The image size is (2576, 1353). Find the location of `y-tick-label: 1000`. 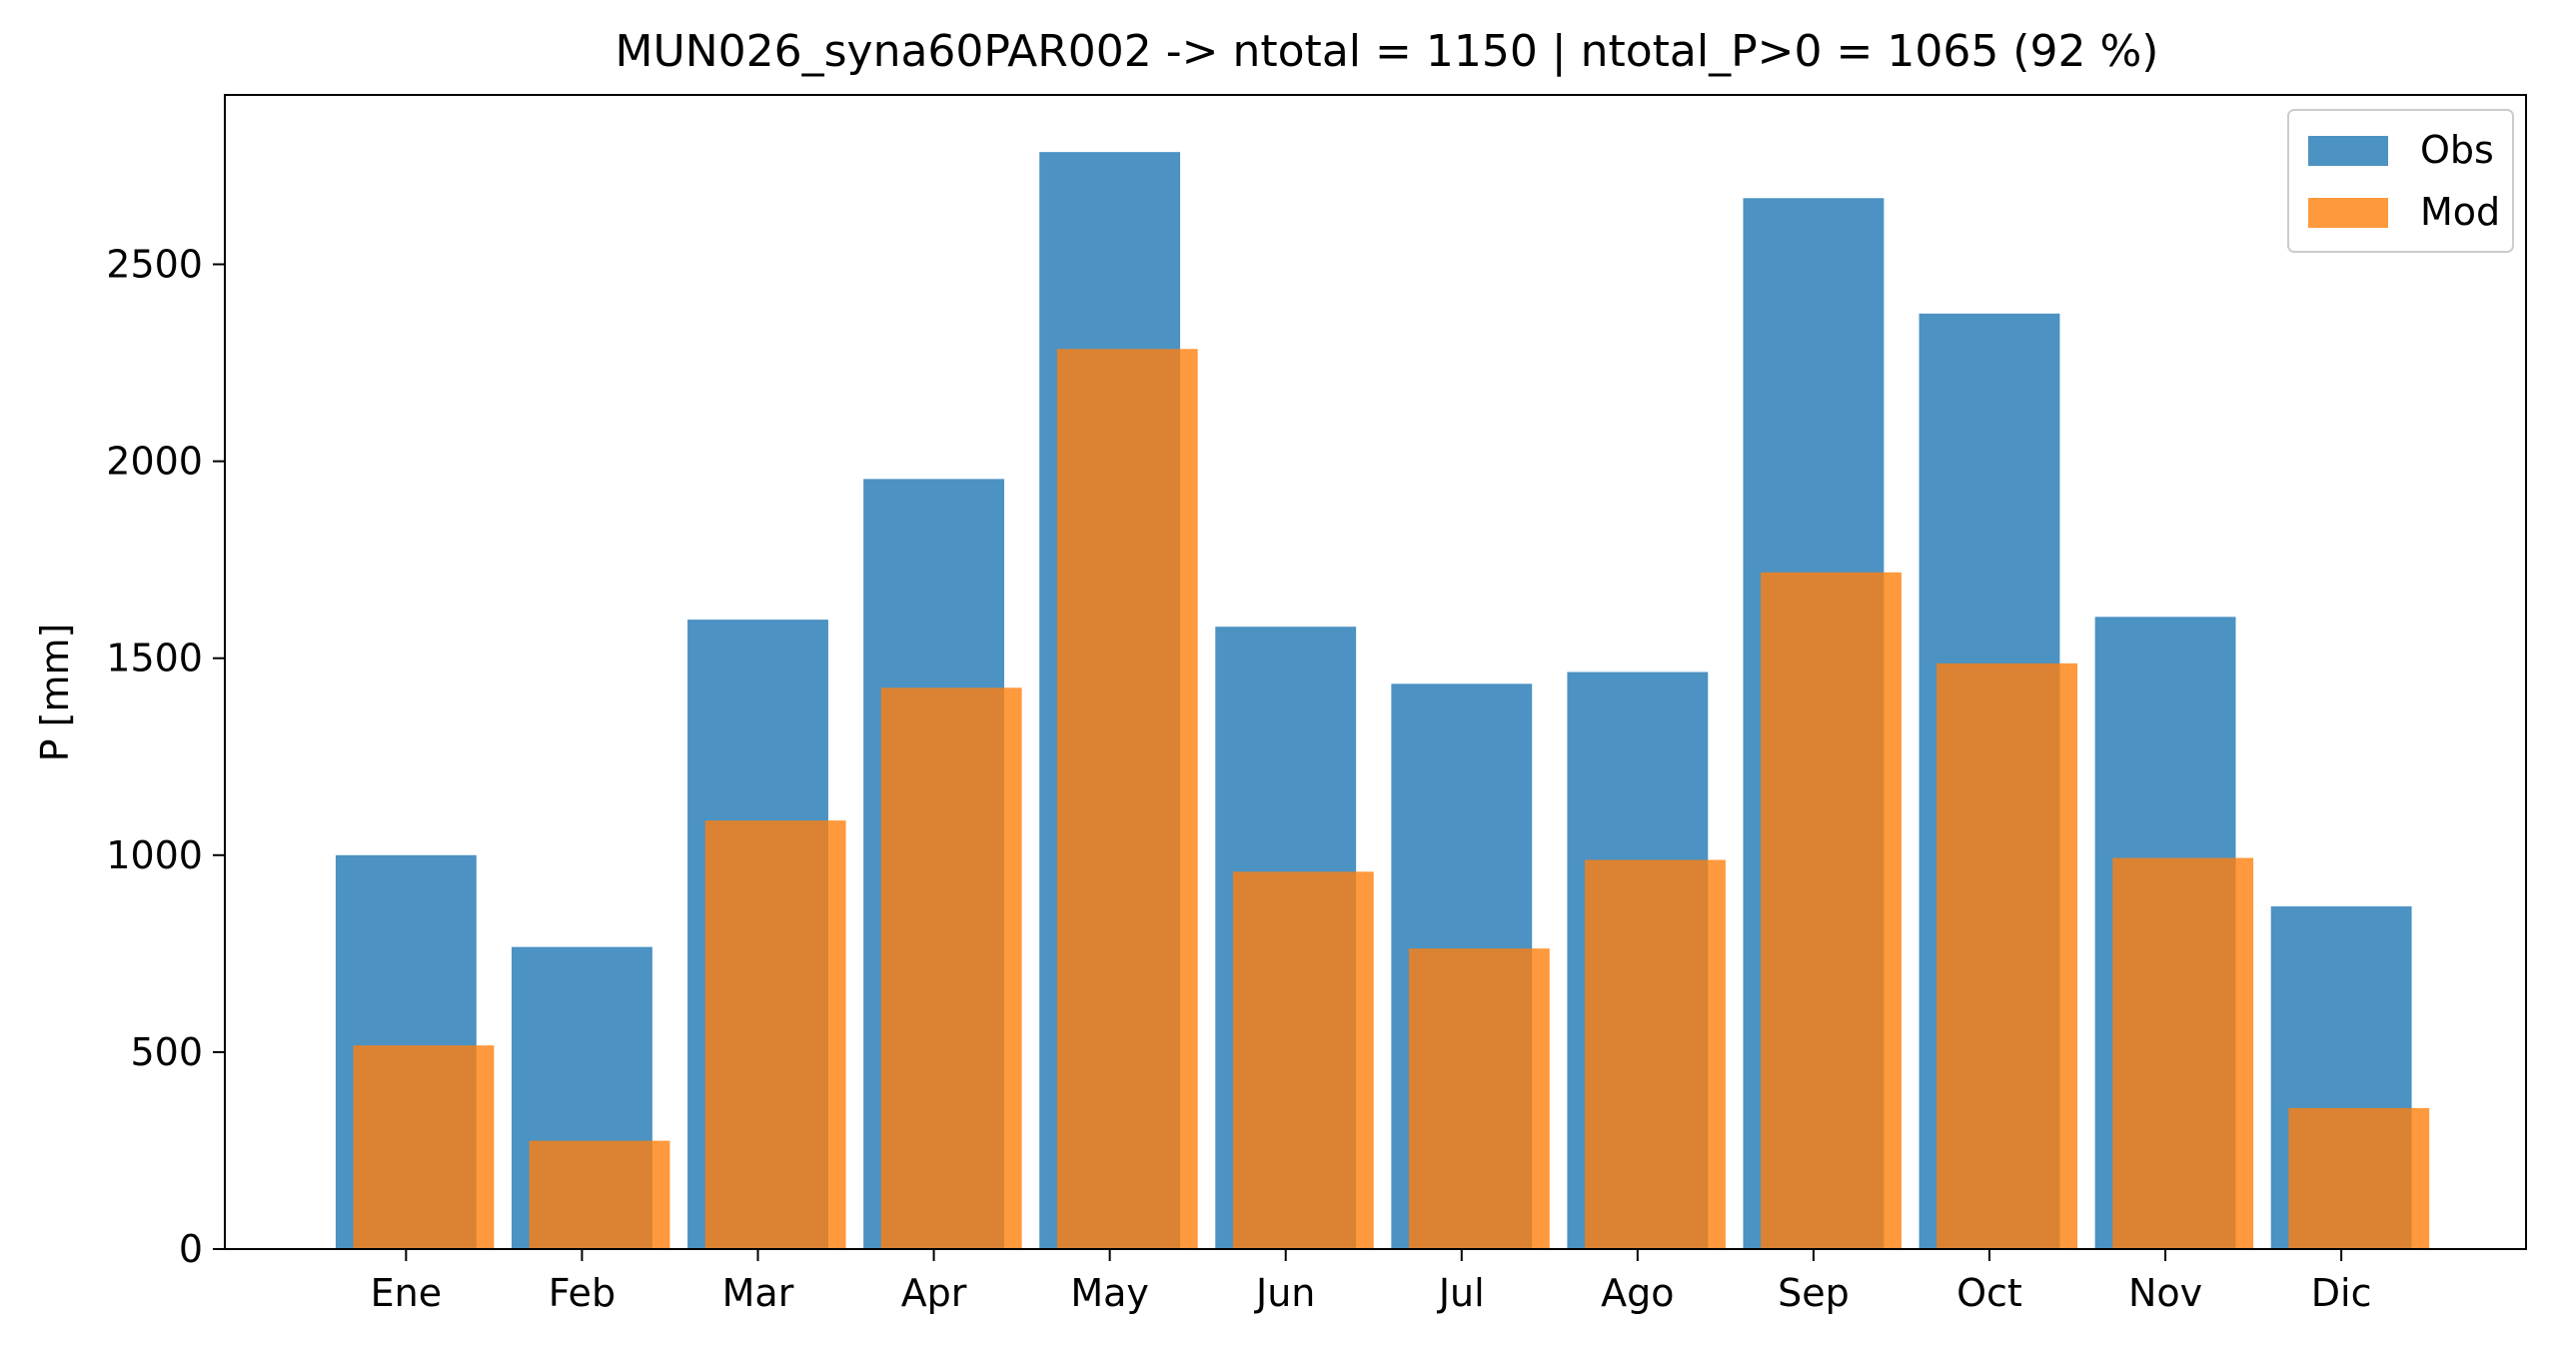

y-tick-label: 1000 is located at coordinates (154, 855).